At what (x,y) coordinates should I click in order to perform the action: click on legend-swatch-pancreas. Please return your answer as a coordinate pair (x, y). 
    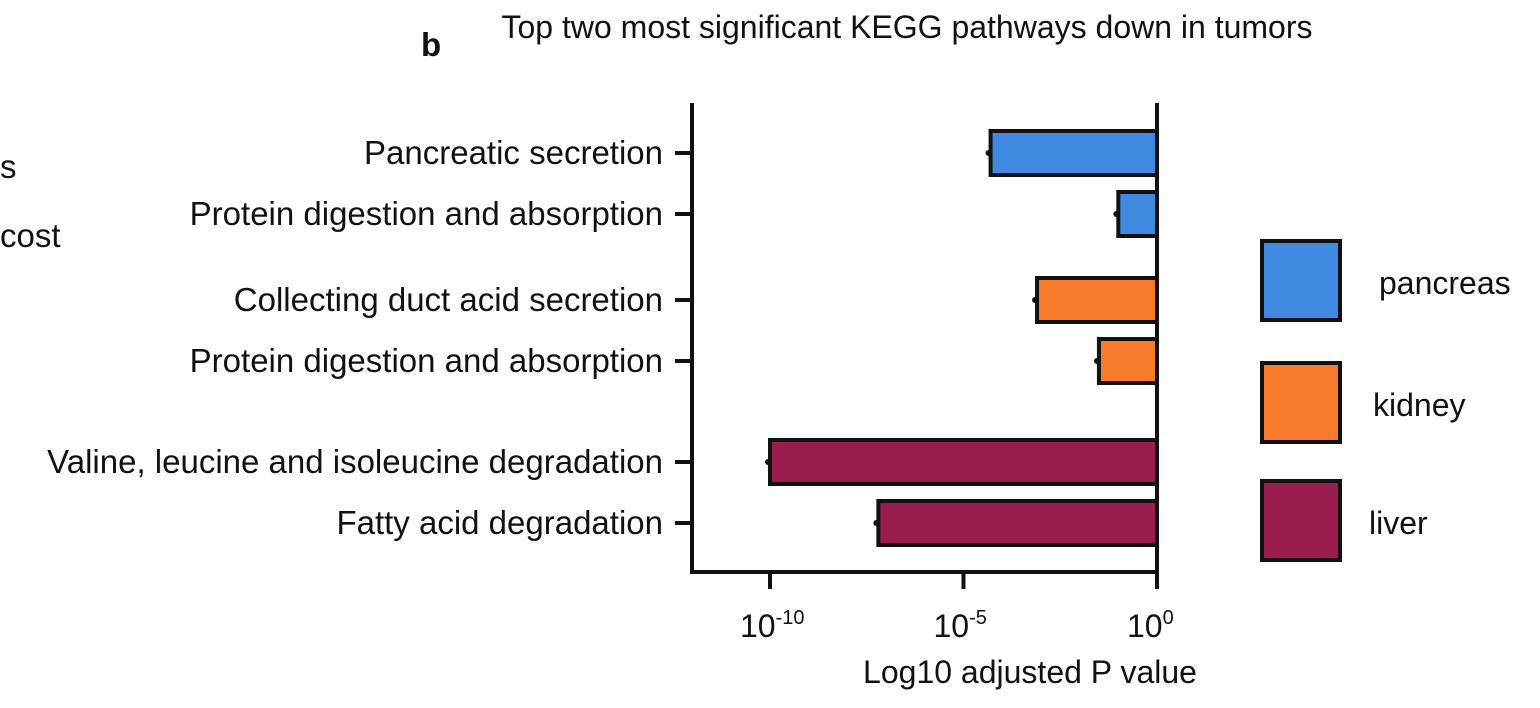
    Looking at the image, I should click on (1301, 280).